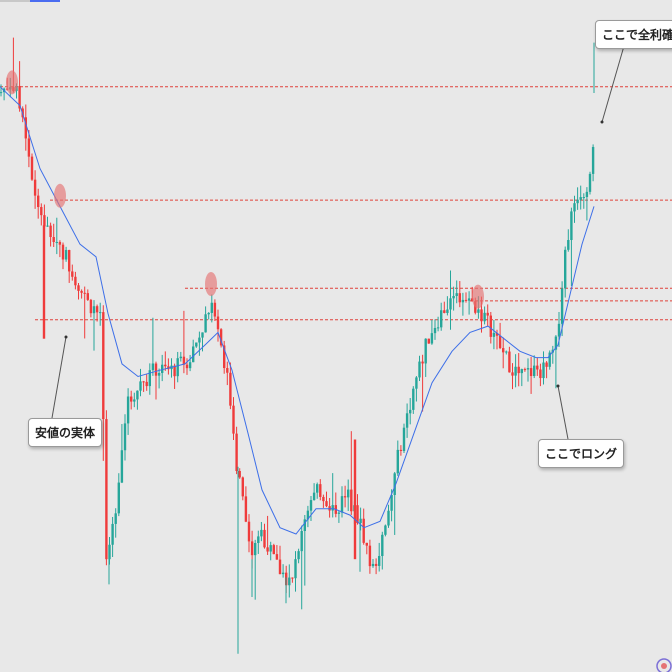  What do you see at coordinates (211, 284) in the screenshot?
I see `high-marker` at bounding box center [211, 284].